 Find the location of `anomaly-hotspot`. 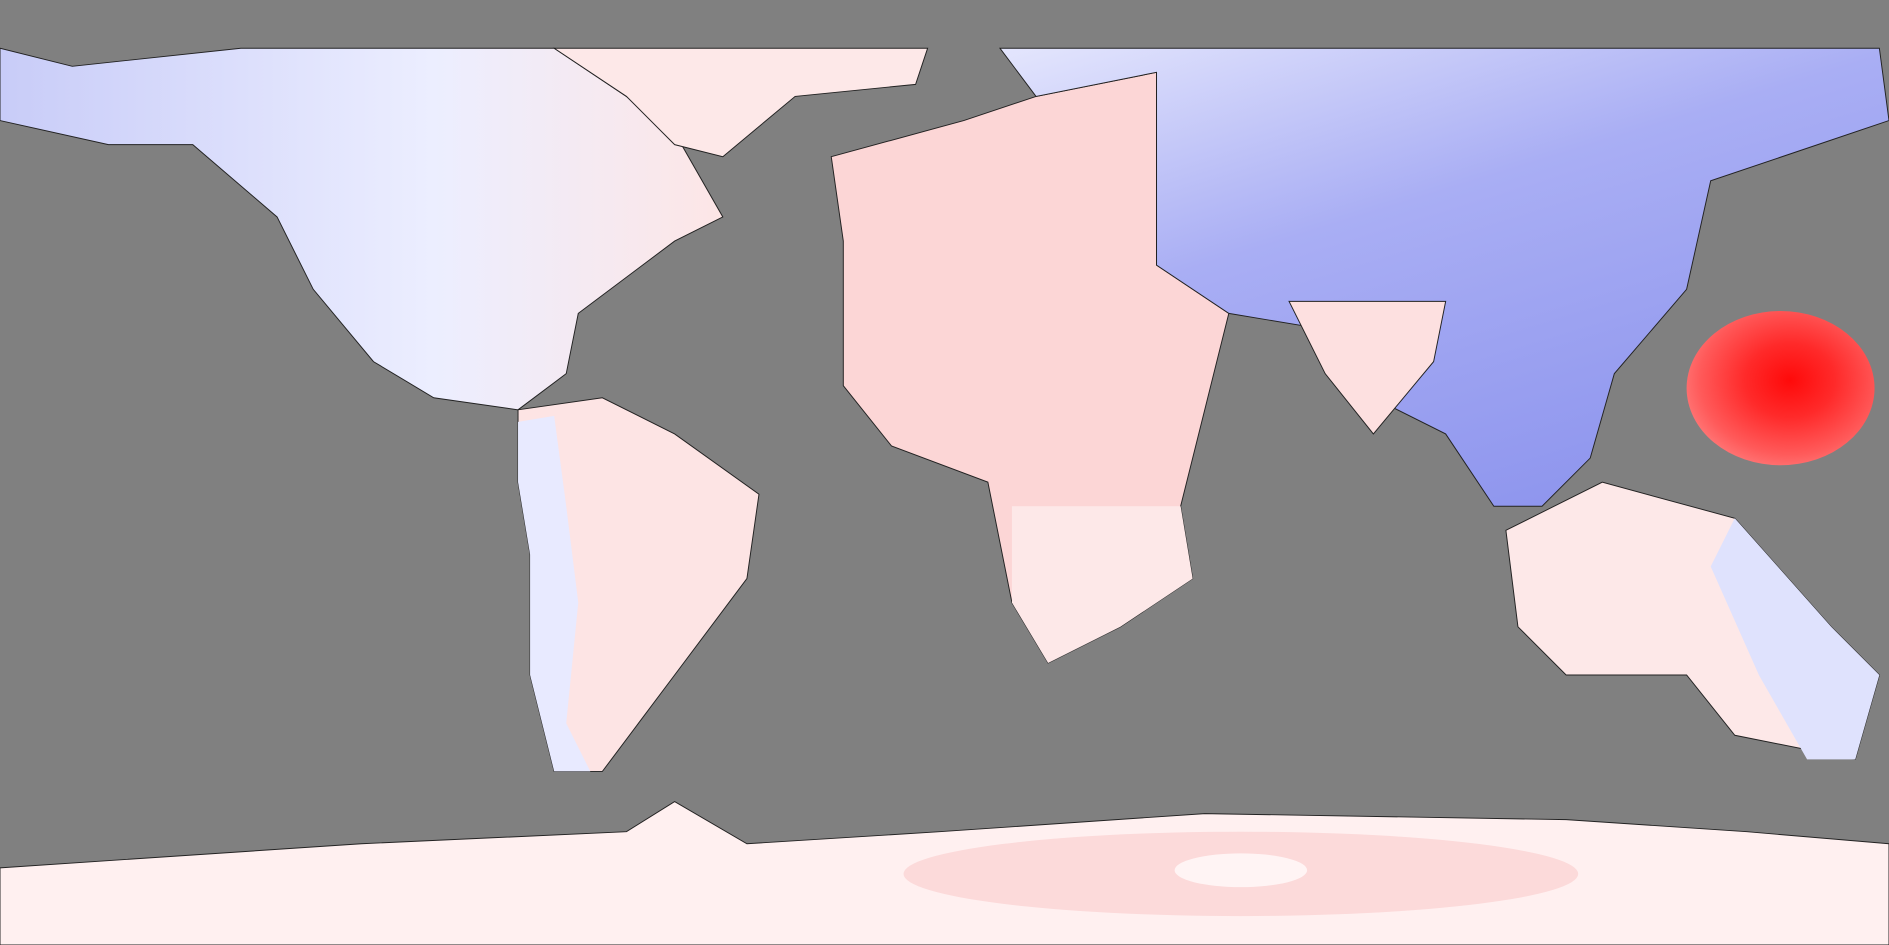

anomaly-hotspot is located at coordinates (1780, 388).